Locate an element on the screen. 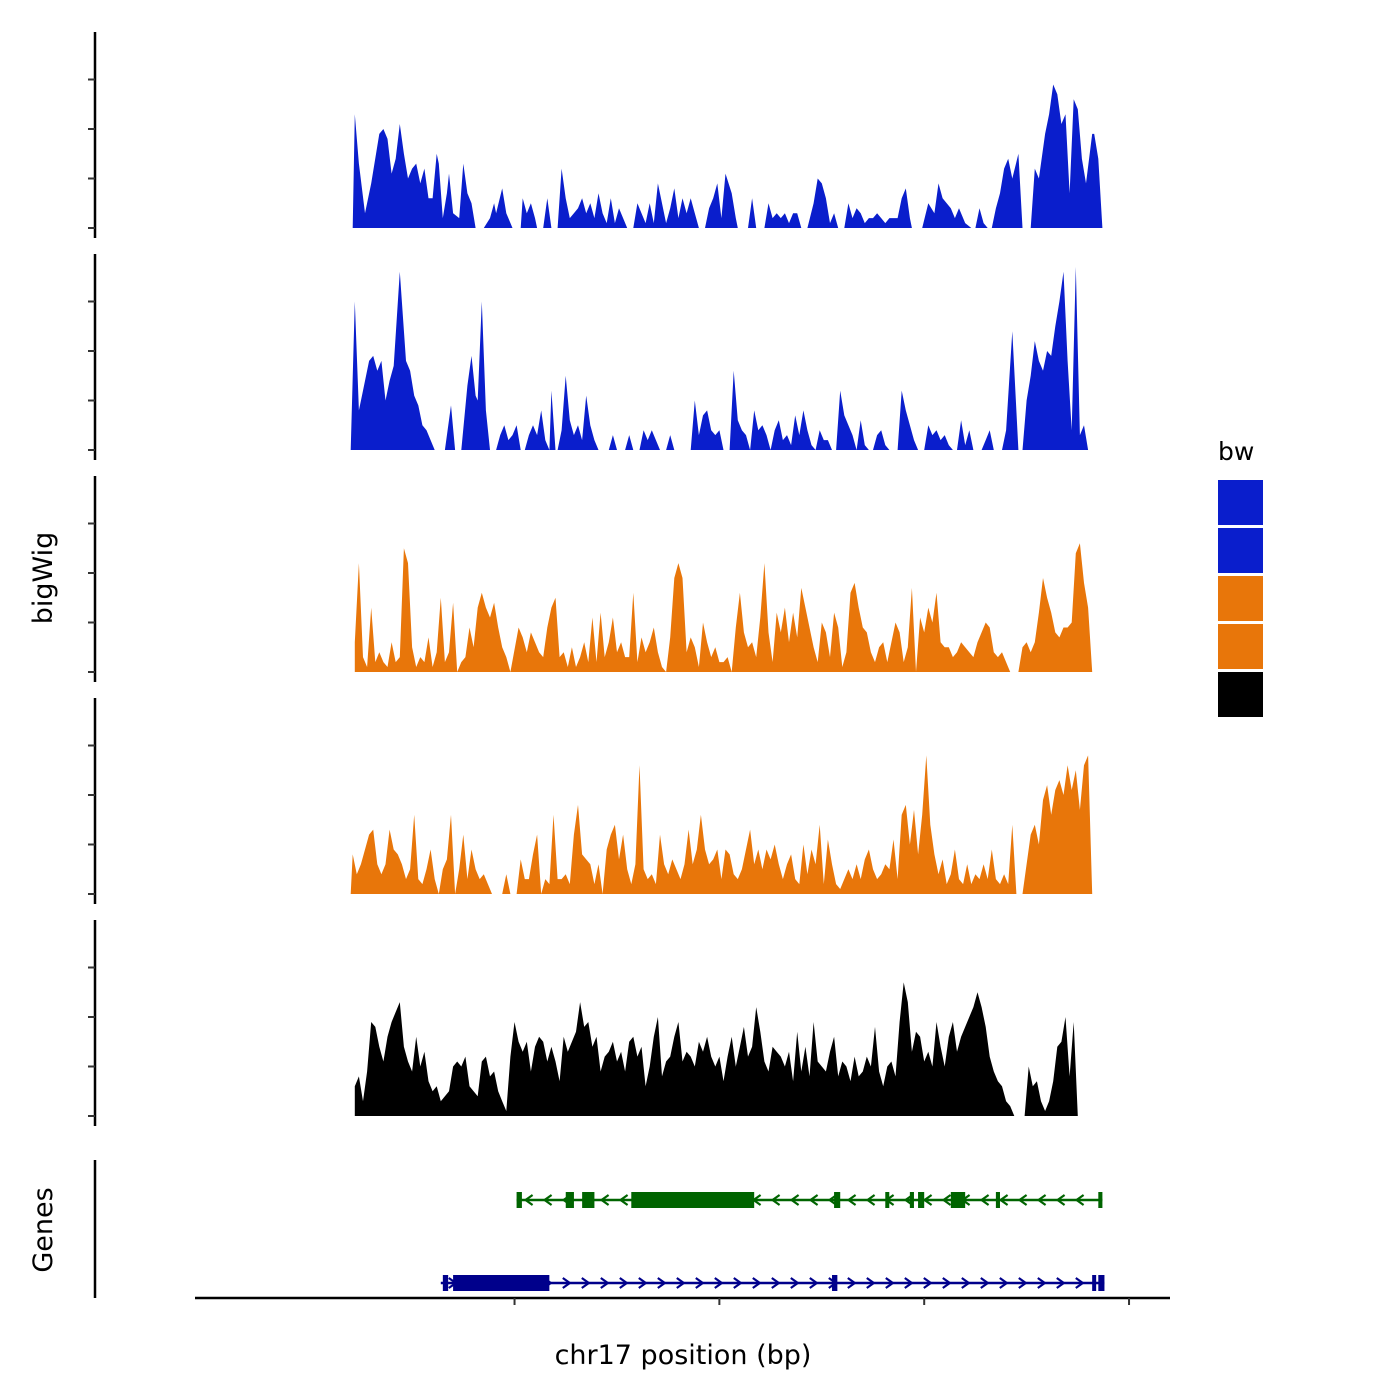 Image resolution: width=1400 pixels, height=1400 pixels. gene-phf10 is located at coordinates (809, 1200).